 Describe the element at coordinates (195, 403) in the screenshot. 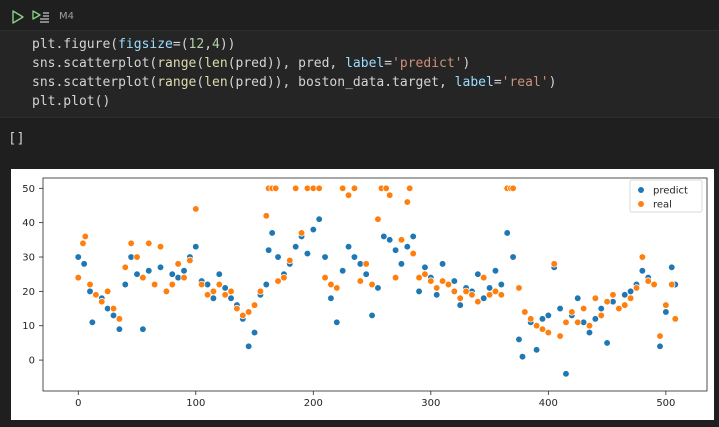

I see `x-tick-label: 100` at that location.